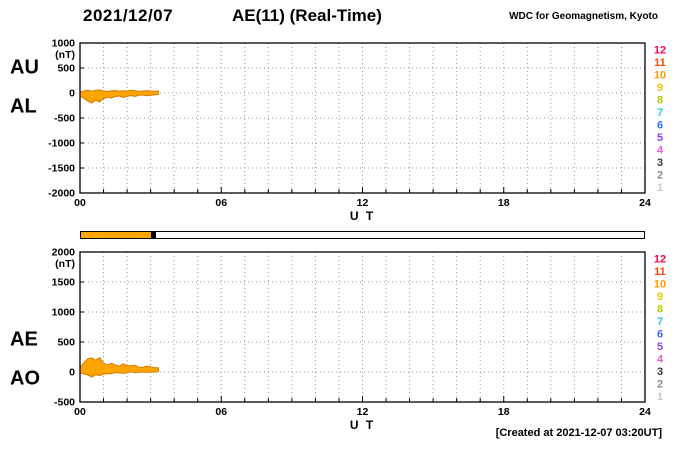 The width and height of the screenshot is (700, 450). What do you see at coordinates (23, 107) in the screenshot?
I see `index-label-al: AL` at bounding box center [23, 107].